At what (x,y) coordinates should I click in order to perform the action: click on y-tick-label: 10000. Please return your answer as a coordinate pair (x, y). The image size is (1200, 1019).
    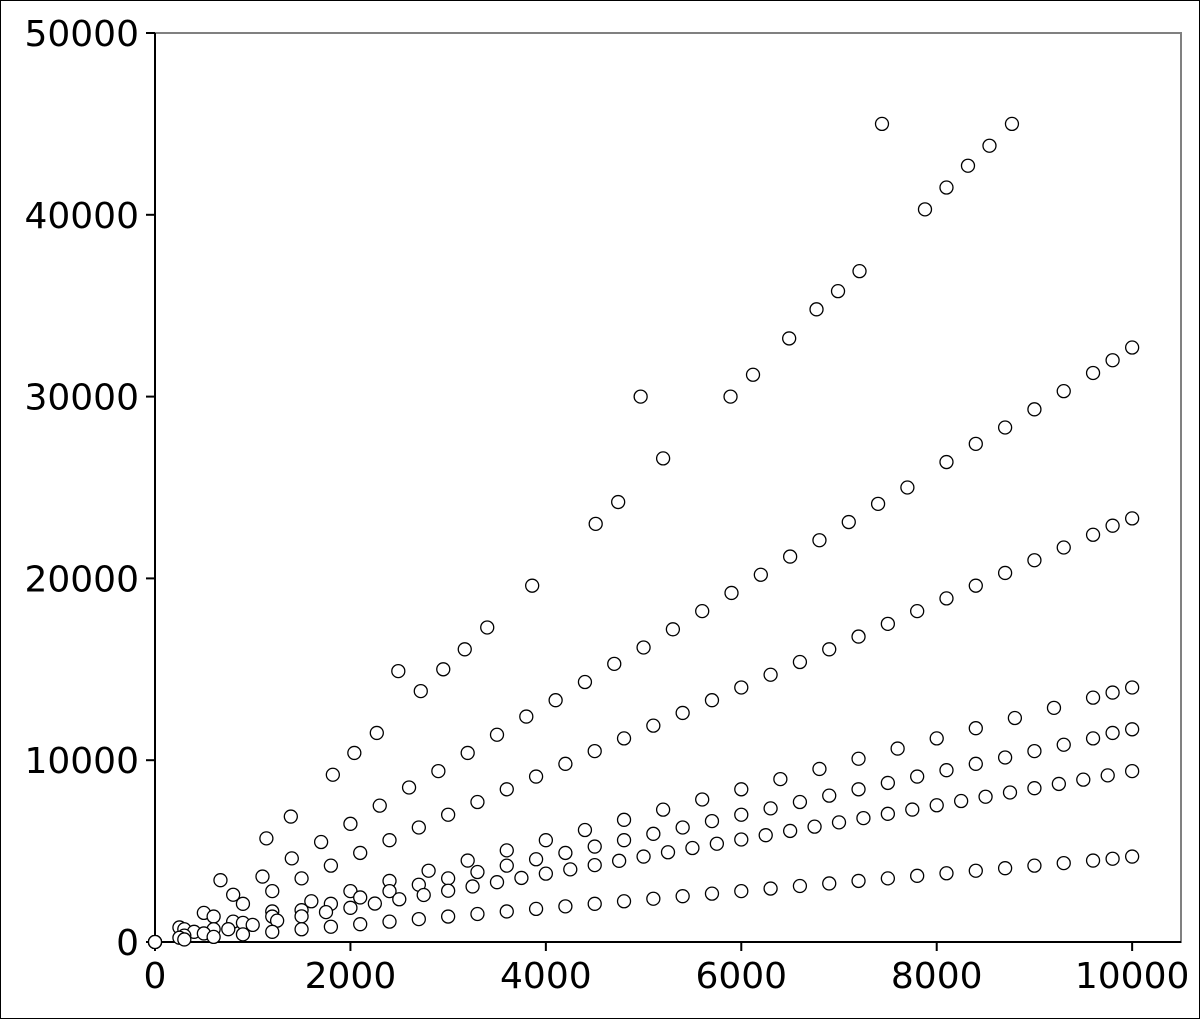
    Looking at the image, I should click on (81, 761).